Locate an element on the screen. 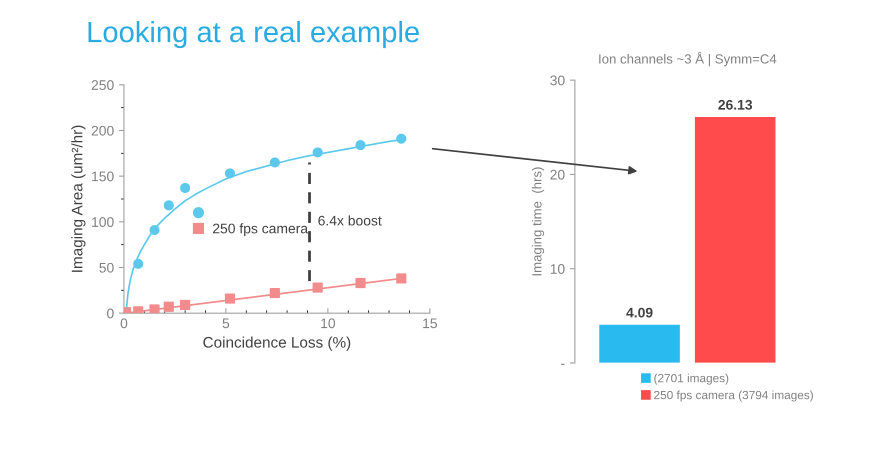 This screenshot has width=879, height=466. y-tick-label: 150 is located at coordinates (103, 176).